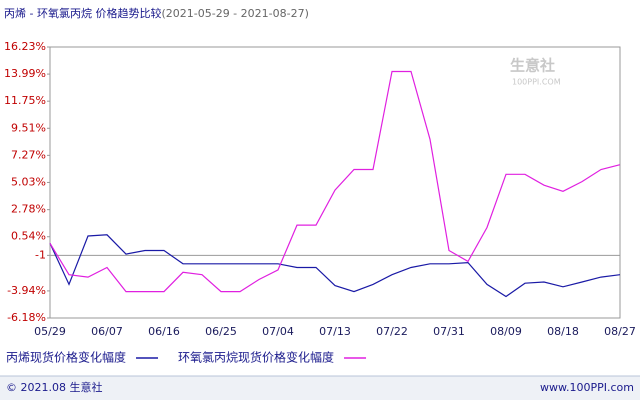 This screenshot has width=640, height=400. Describe the element at coordinates (587, 387) in the screenshot. I see `footer-right: www.100PPI.com` at that location.